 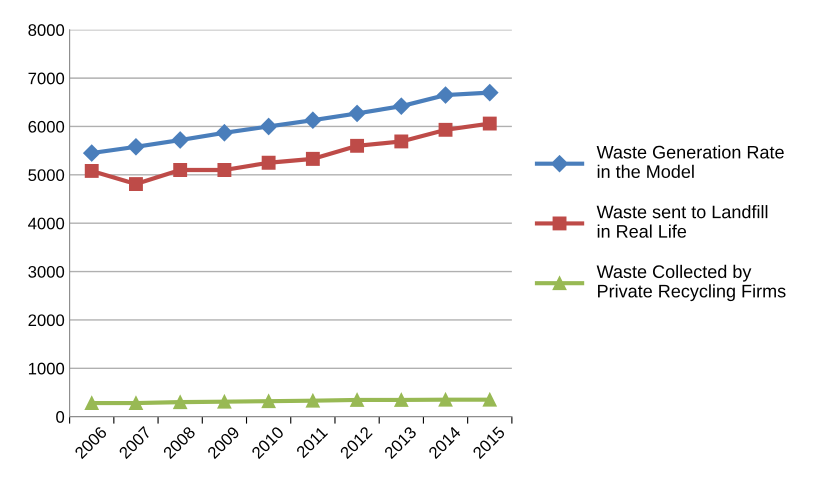 I want to click on legend-label: Waste Generation Rate in the Model, so click(x=690, y=161).